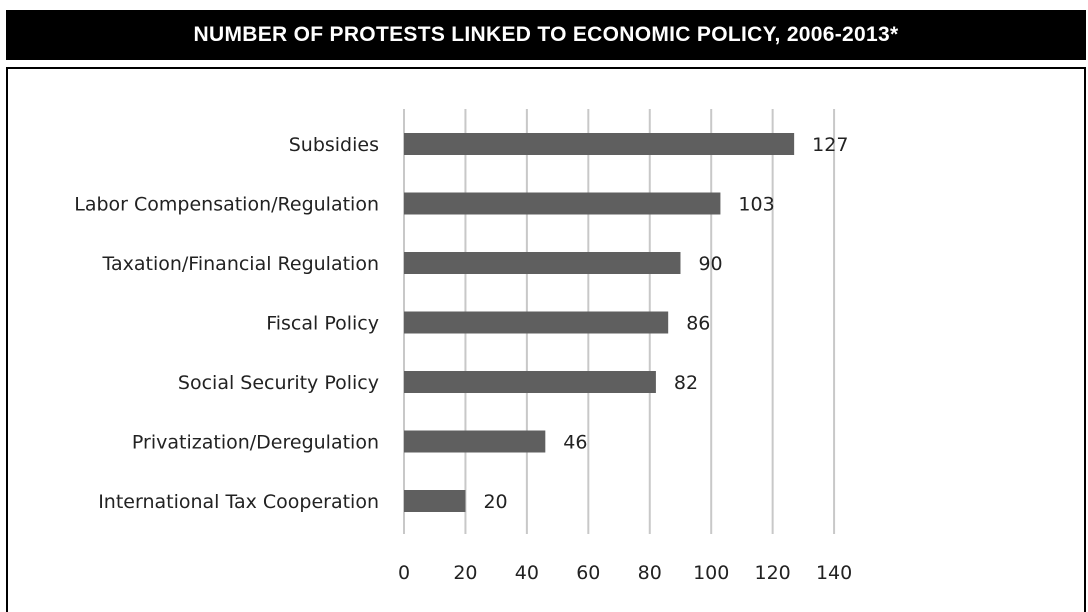 This screenshot has width=1088, height=612. Describe the element at coordinates (710, 264) in the screenshot. I see `value-label: 90` at that location.